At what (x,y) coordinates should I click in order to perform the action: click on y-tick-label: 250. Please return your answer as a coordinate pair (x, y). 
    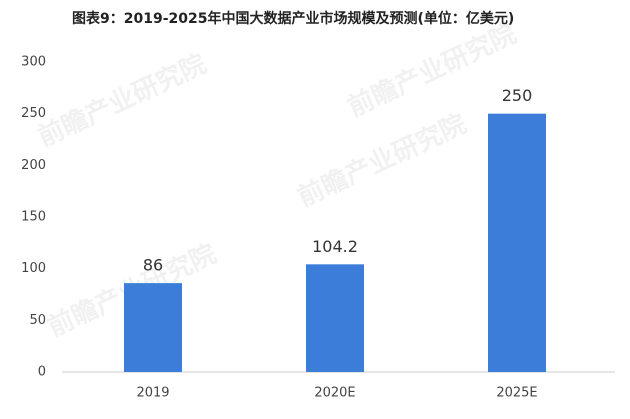
    Looking at the image, I should click on (33, 113).